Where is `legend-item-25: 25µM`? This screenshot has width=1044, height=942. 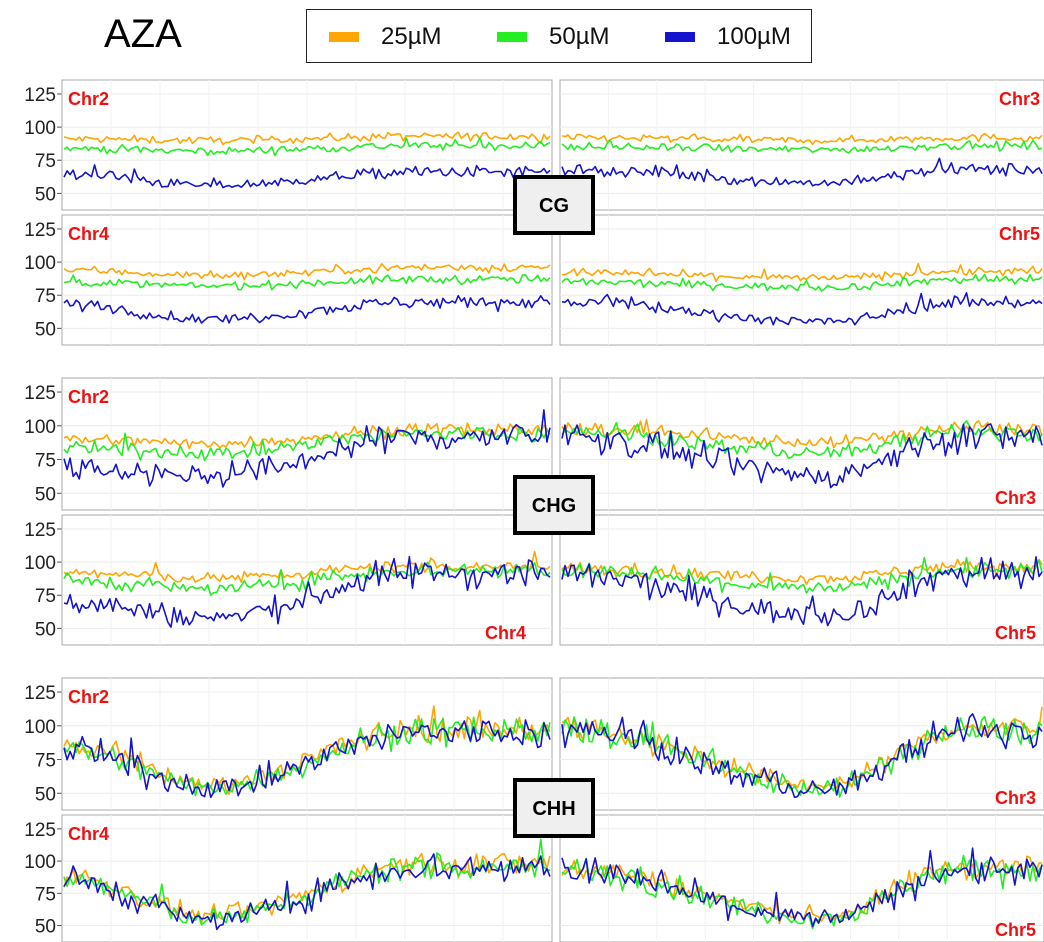 legend-item-25: 25µM is located at coordinates (385, 37).